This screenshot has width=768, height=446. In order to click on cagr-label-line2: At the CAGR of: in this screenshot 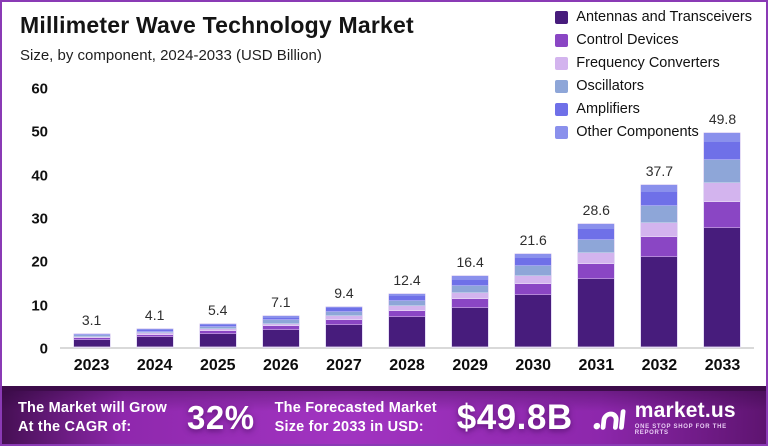, I will do `click(75, 426)`.